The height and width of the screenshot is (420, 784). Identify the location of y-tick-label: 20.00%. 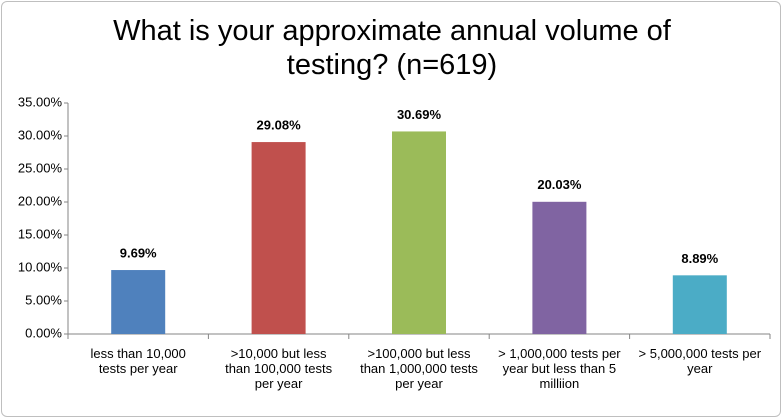
(40, 200).